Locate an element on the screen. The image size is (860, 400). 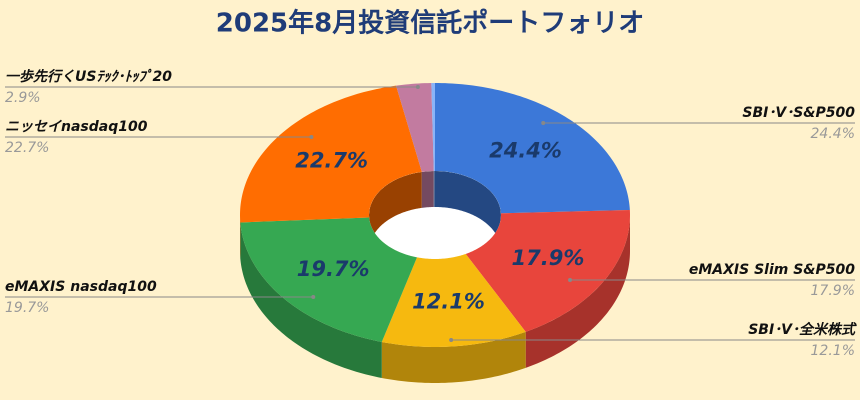
slice-label: 12.1% is located at coordinates (448, 302).